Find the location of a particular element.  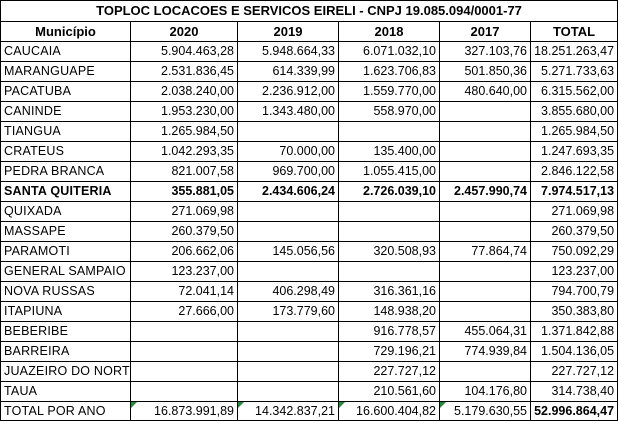

cell-total: 227.727,12 is located at coordinates (573, 371).